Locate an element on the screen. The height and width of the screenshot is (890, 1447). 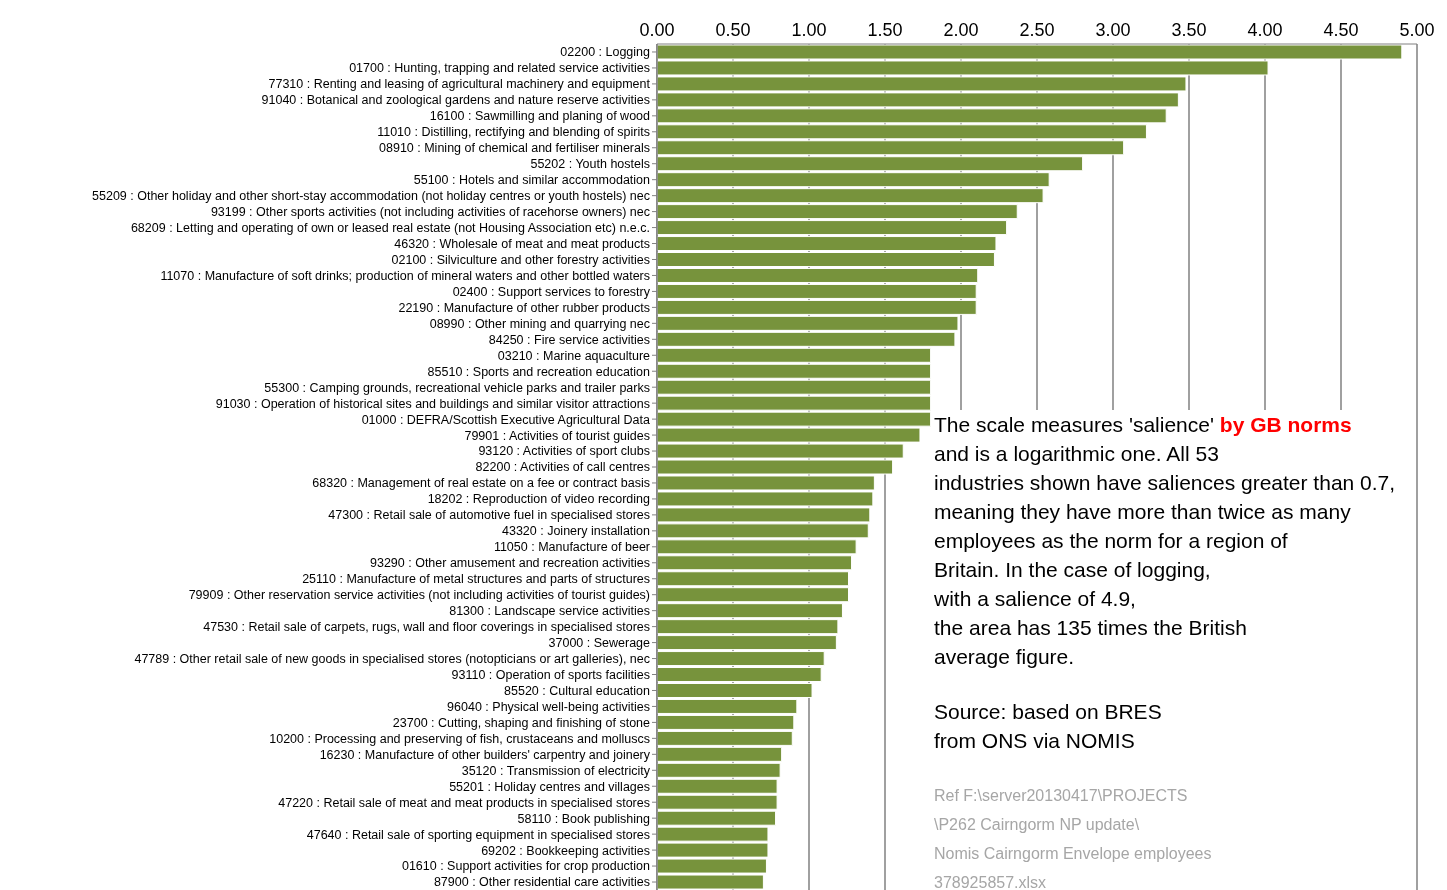
x-tick-label: 3.00 is located at coordinates (1113, 30).